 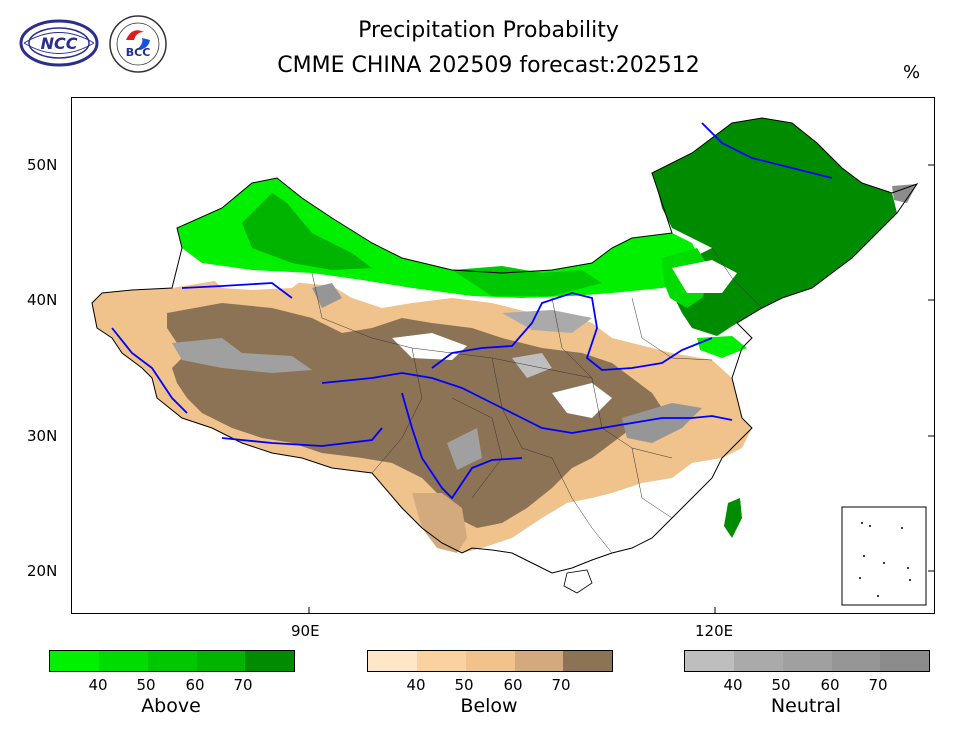 I want to click on inset-islands, so click(x=885, y=559).